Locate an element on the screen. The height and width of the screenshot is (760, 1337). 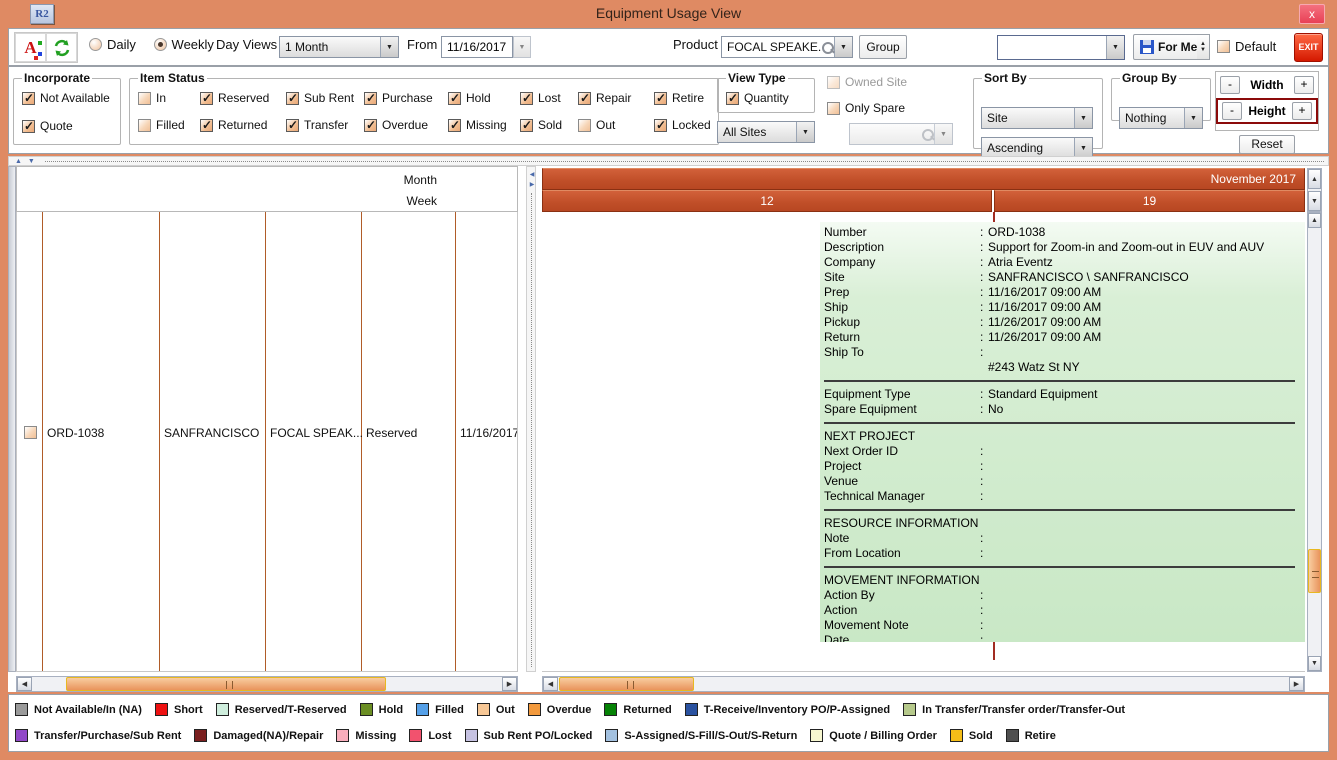
cell-date: 11/16/2017 is located at coordinates (489, 433).